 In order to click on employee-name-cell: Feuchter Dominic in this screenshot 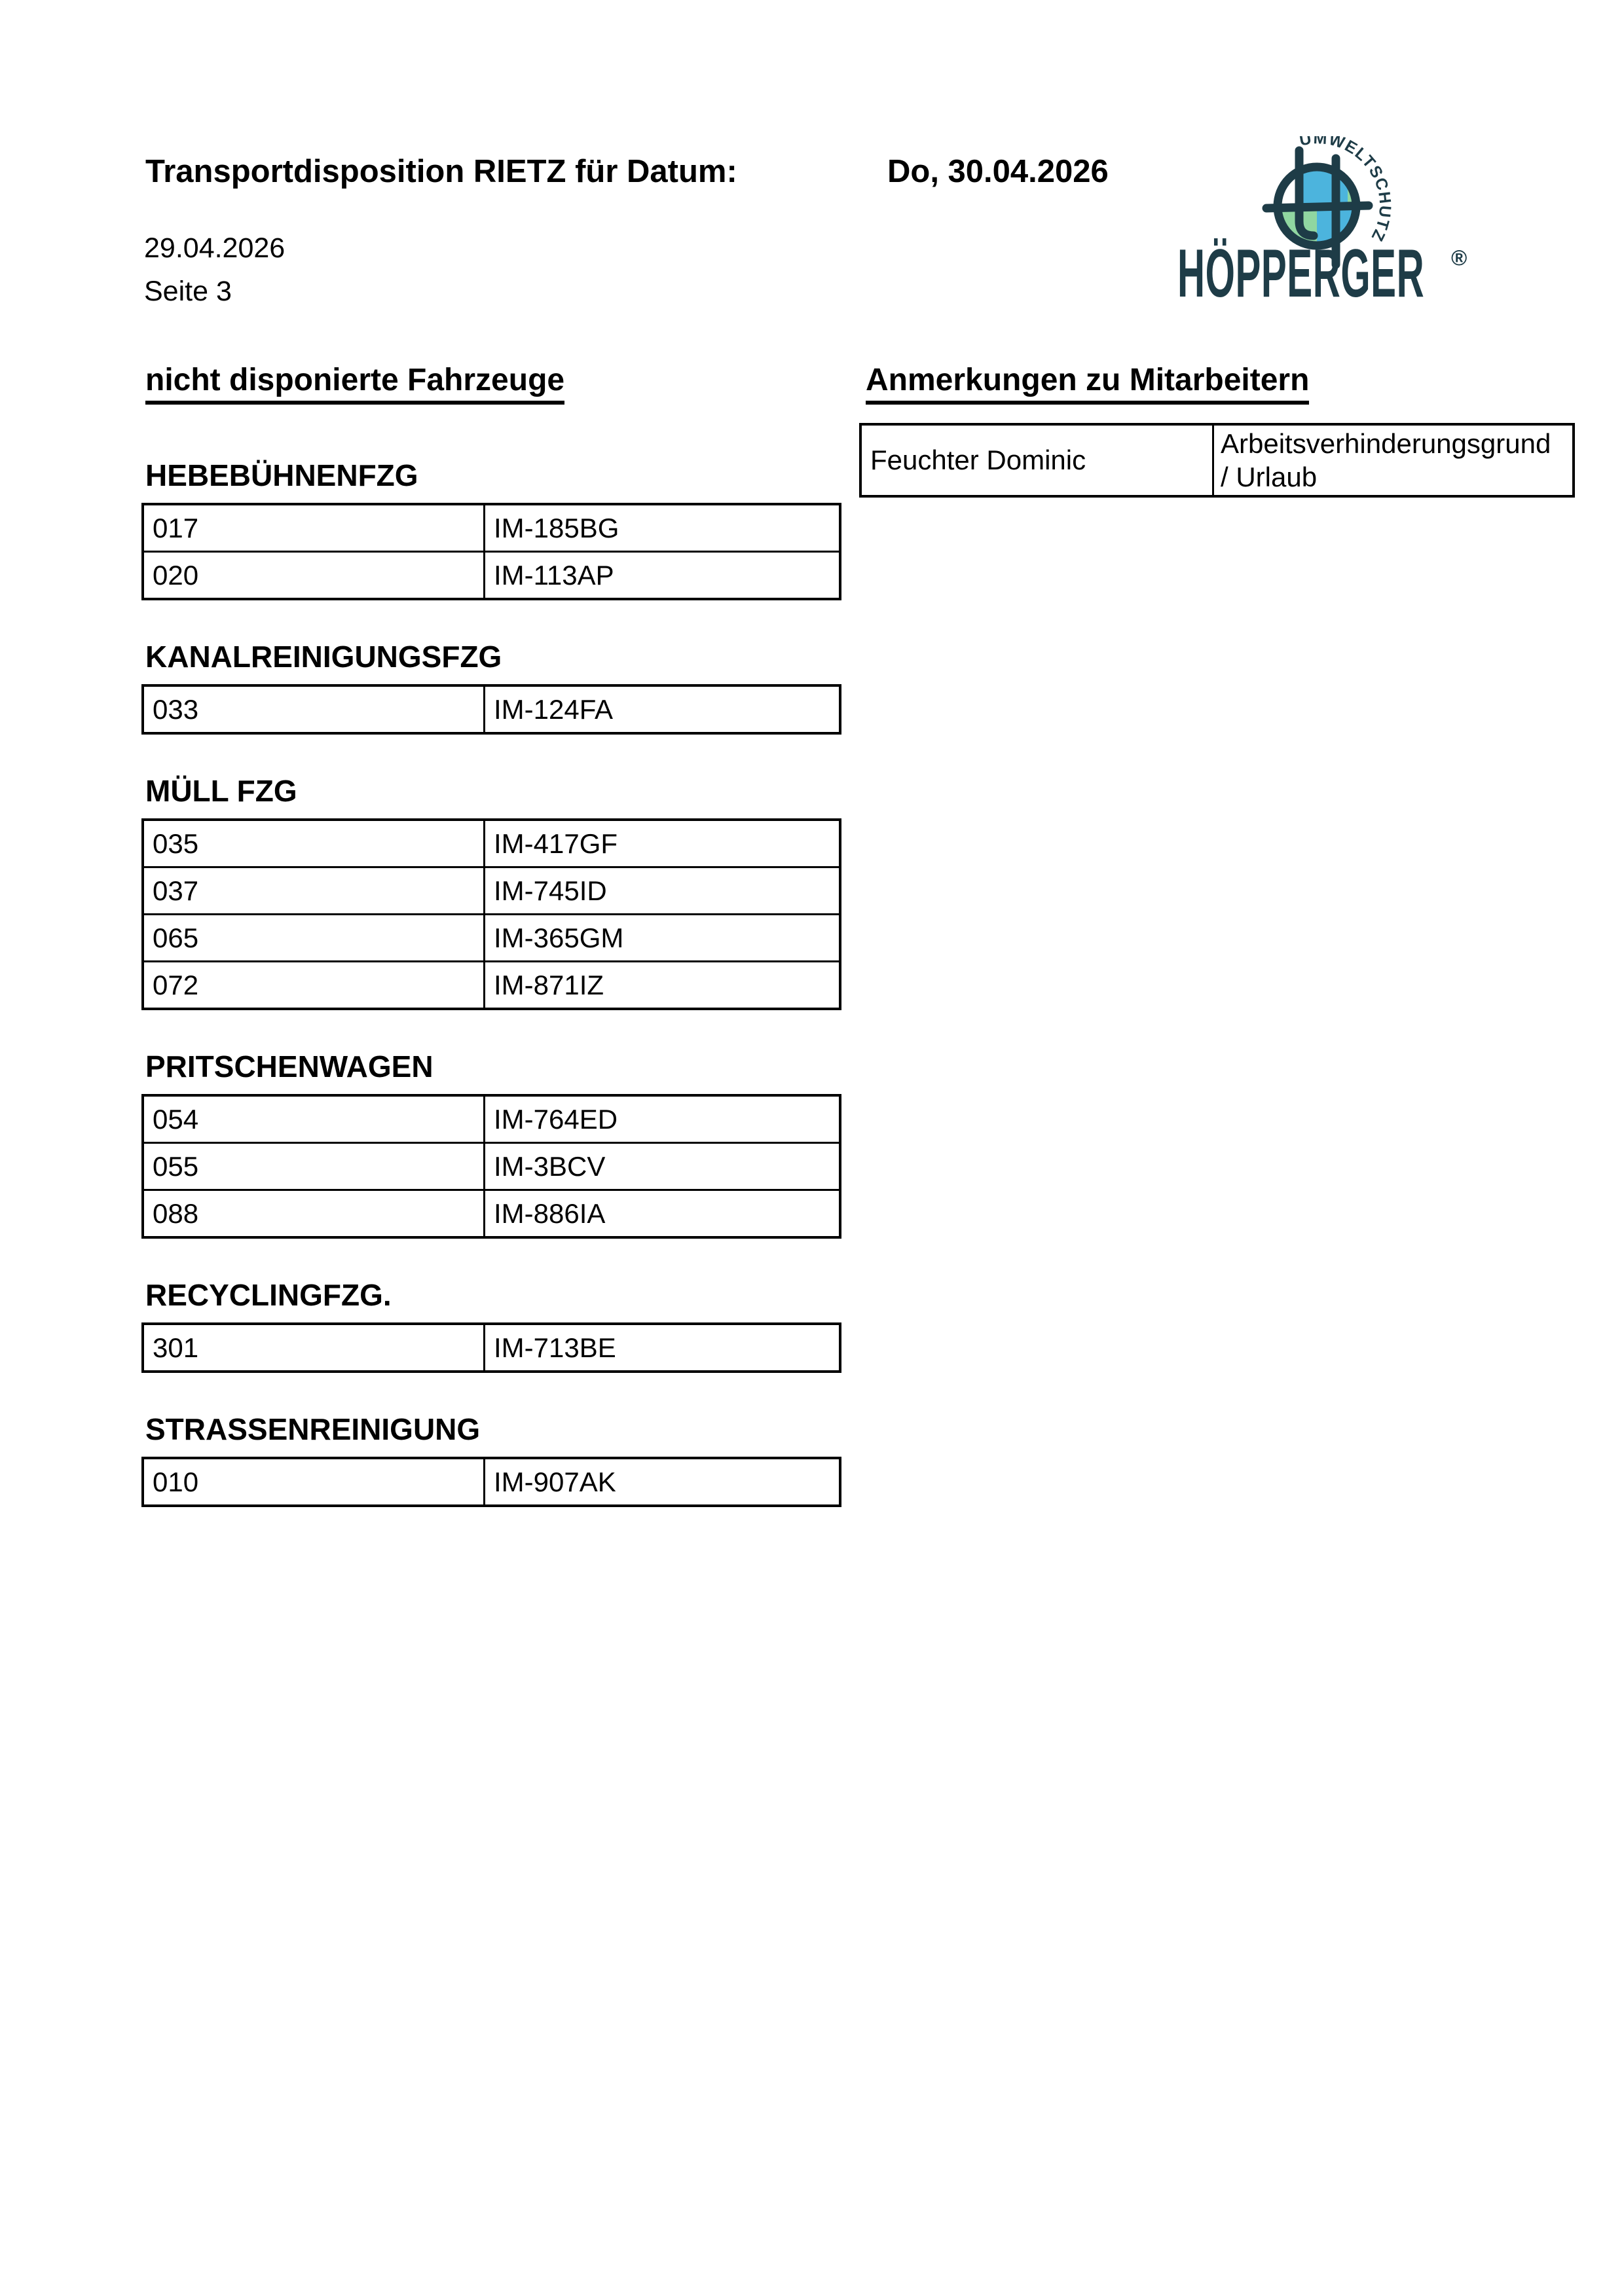, I will do `click(1036, 460)`.